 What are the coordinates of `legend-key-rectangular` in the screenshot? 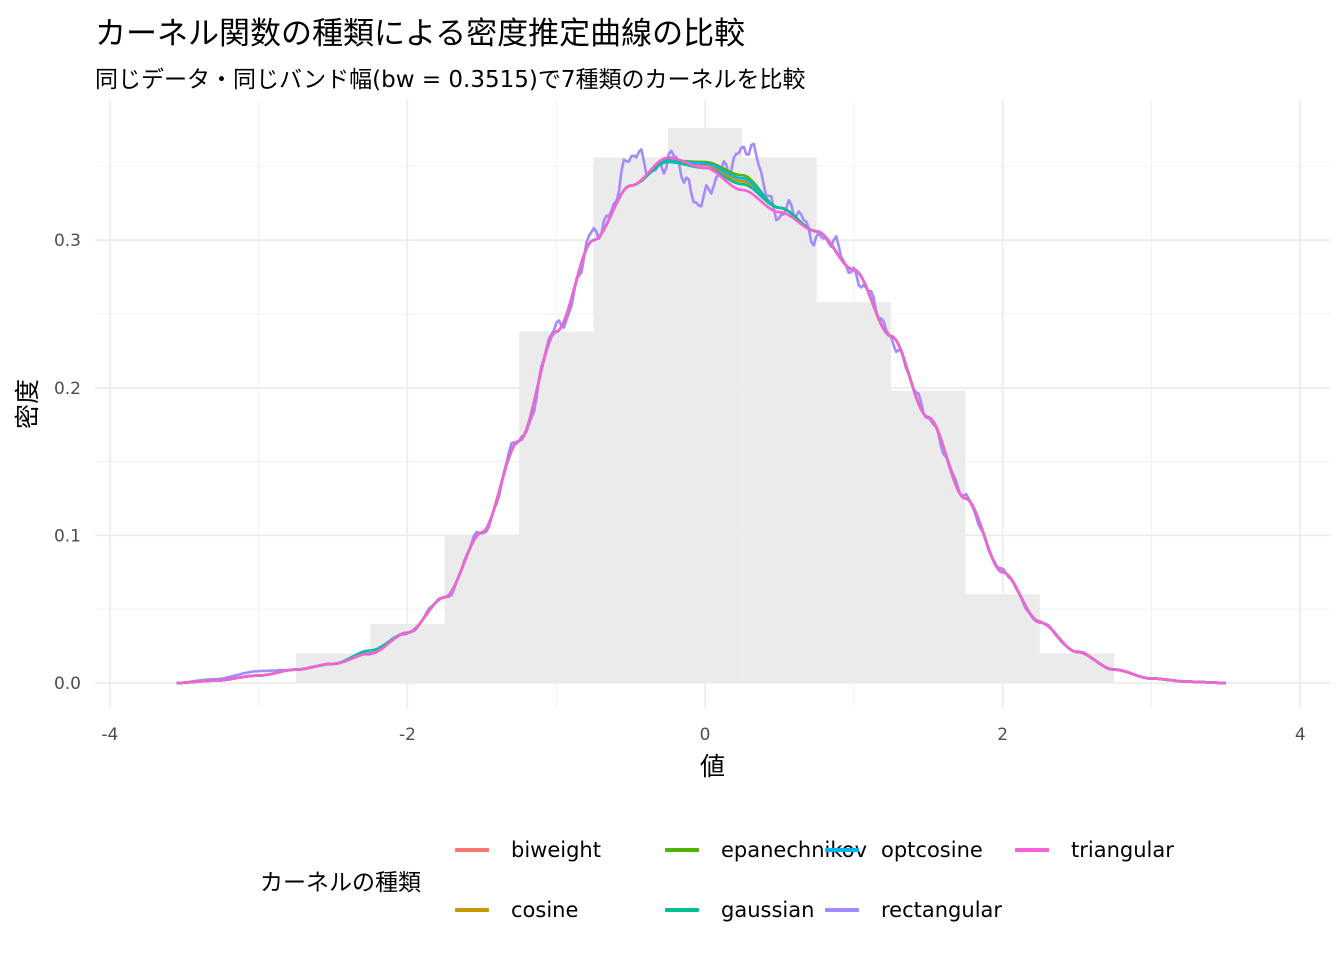 It's located at (842, 910).